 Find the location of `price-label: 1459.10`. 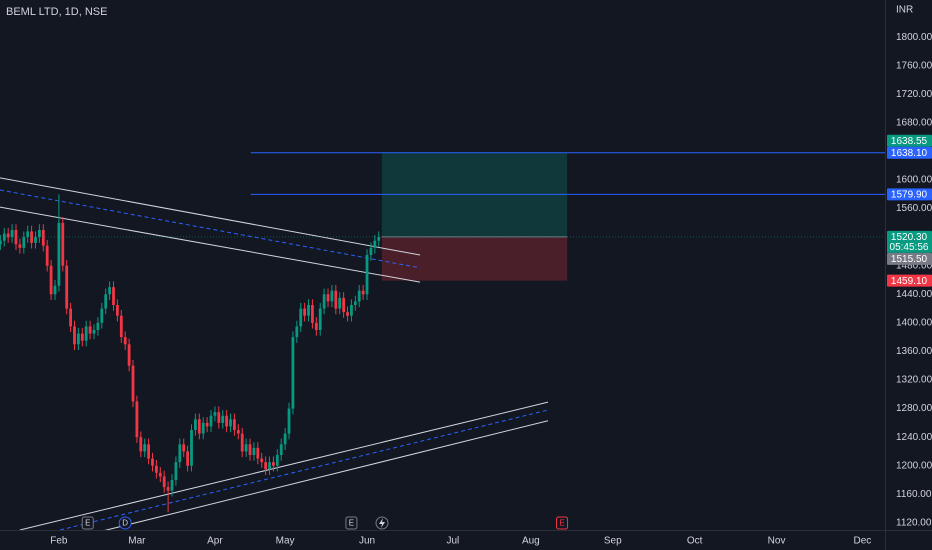

price-label: 1459.10 is located at coordinates (909, 281).